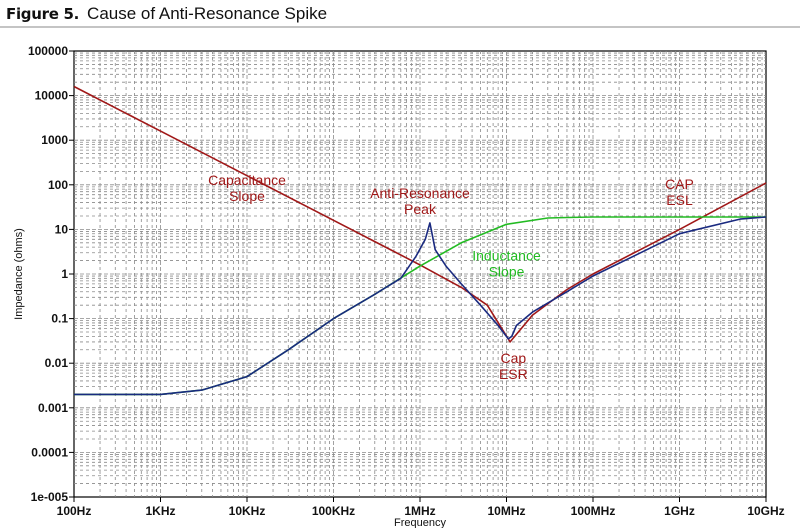 The height and width of the screenshot is (528, 800). Describe the element at coordinates (74, 511) in the screenshot. I see `x-tick-label: 100Hz` at that location.